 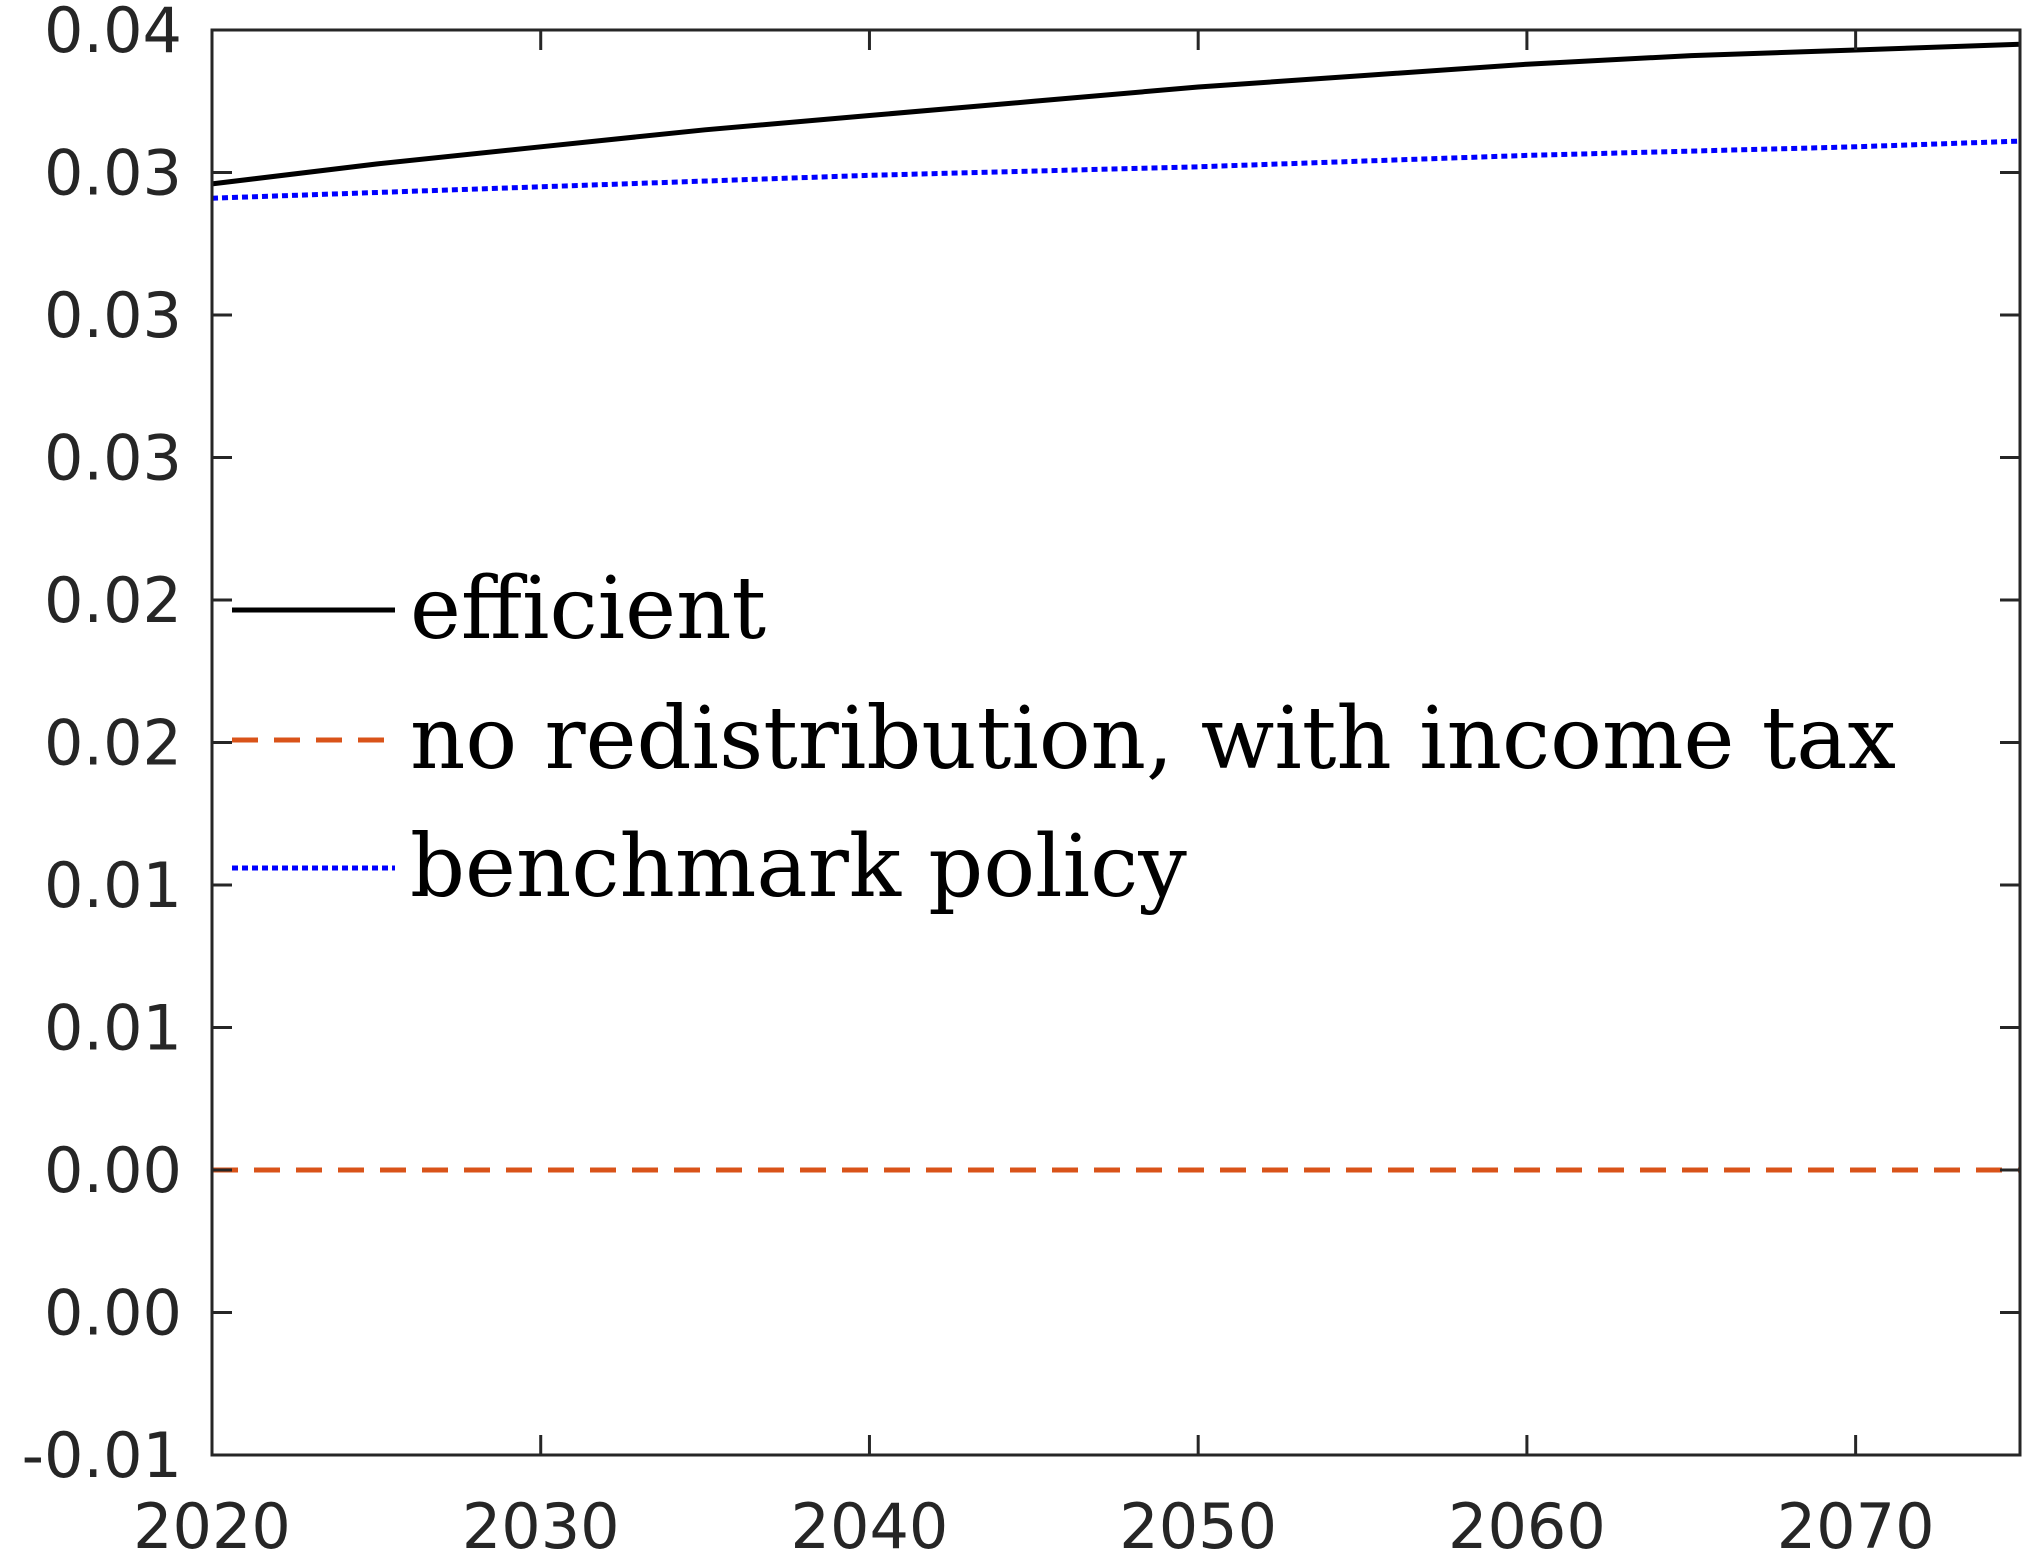 What do you see at coordinates (102, 1455) in the screenshot?
I see `y-tick-label: -0.01` at bounding box center [102, 1455].